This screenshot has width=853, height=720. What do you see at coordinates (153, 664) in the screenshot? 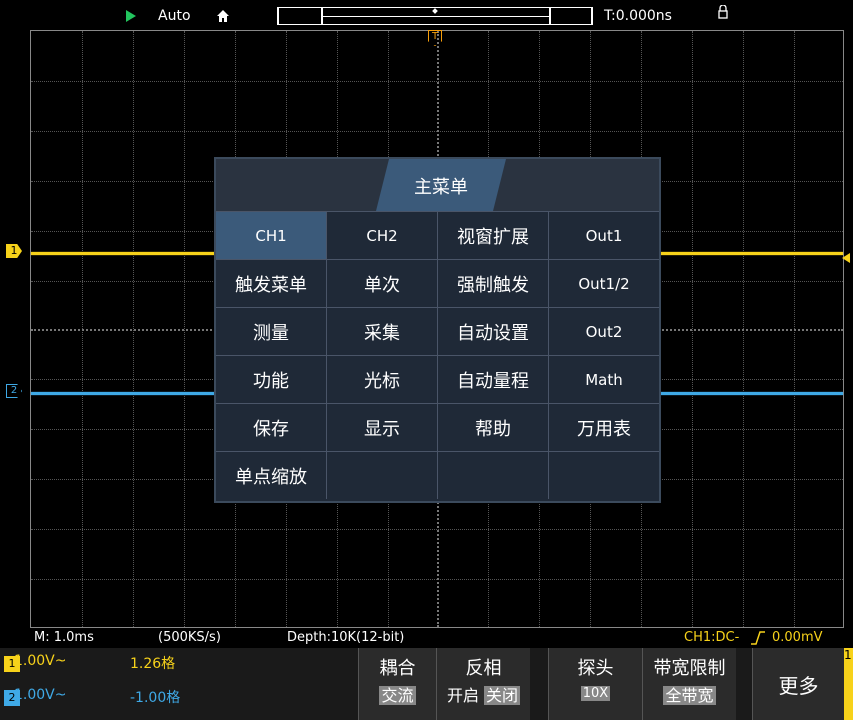
I see `ch1-position: 1.26格` at bounding box center [153, 664].